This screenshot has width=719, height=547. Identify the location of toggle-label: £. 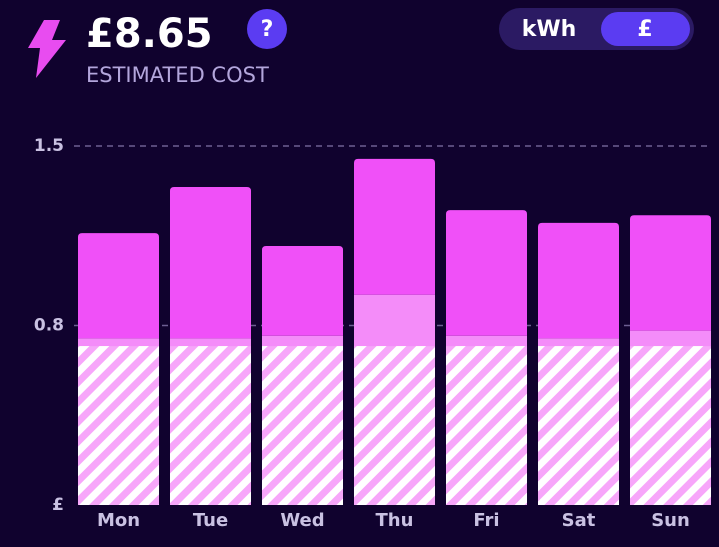
(644, 29).